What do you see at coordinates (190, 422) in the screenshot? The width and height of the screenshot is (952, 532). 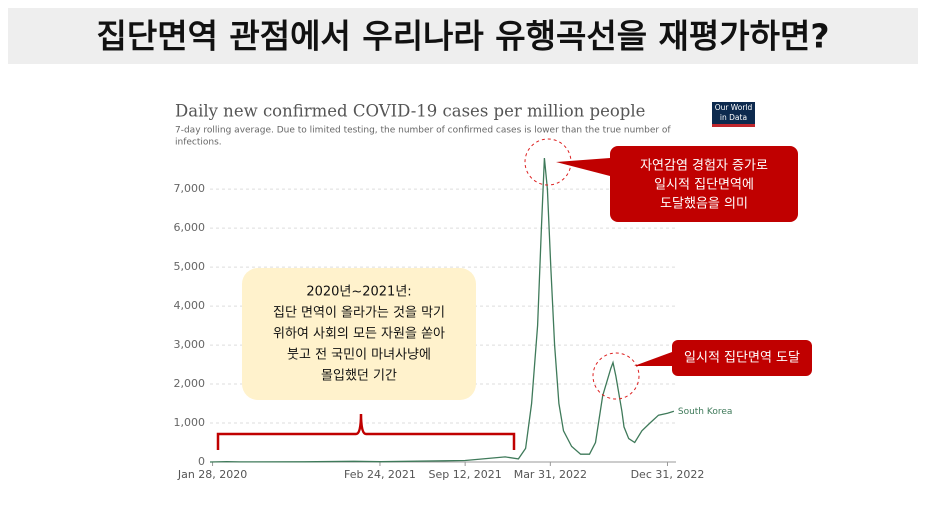 I see `y-tick-label: 1,000` at bounding box center [190, 422].